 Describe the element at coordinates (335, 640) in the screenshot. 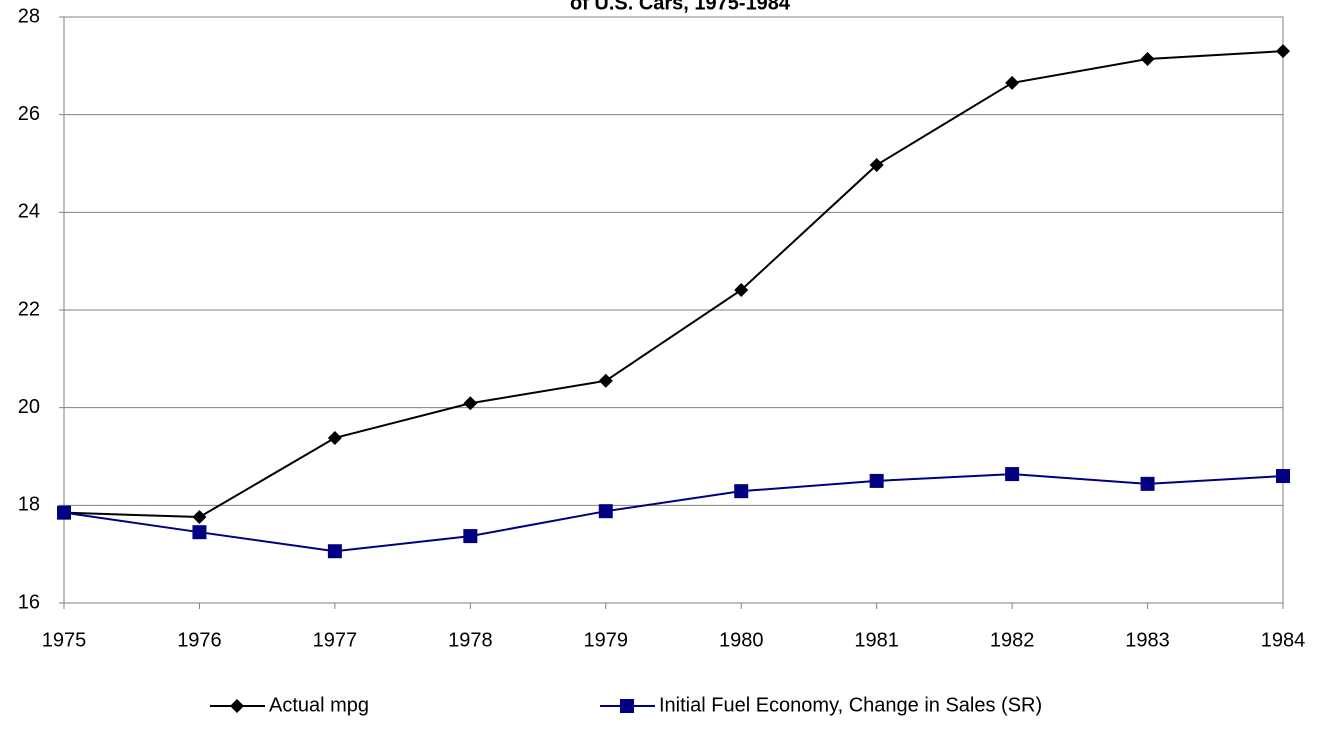

I see `x-tick-label: 1977` at that location.